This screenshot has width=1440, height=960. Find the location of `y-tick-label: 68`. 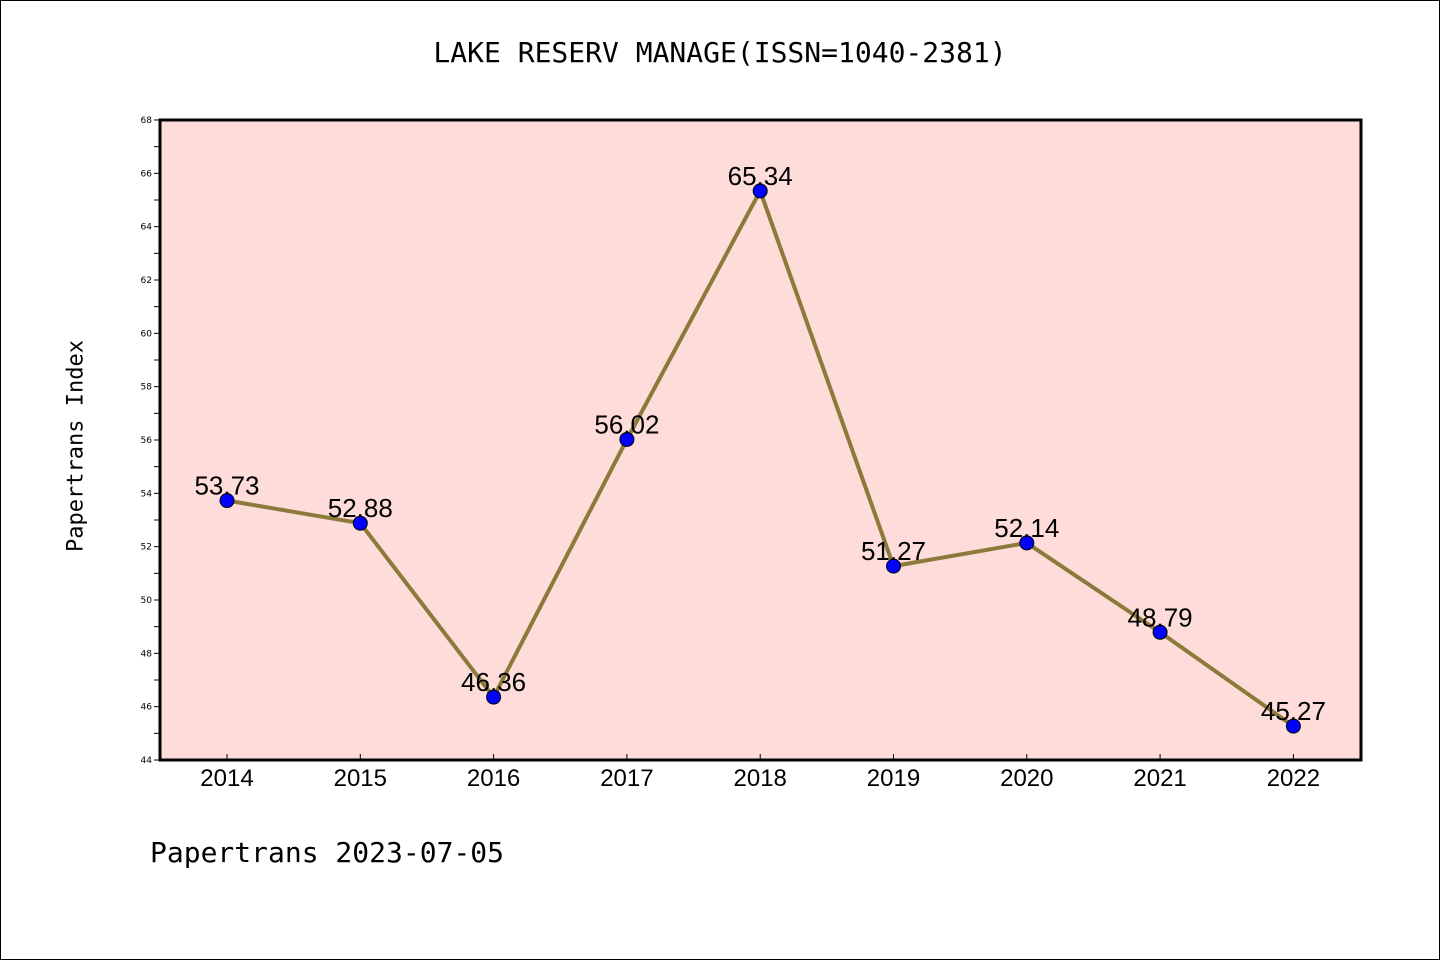

y-tick-label: 68 is located at coordinates (147, 121).